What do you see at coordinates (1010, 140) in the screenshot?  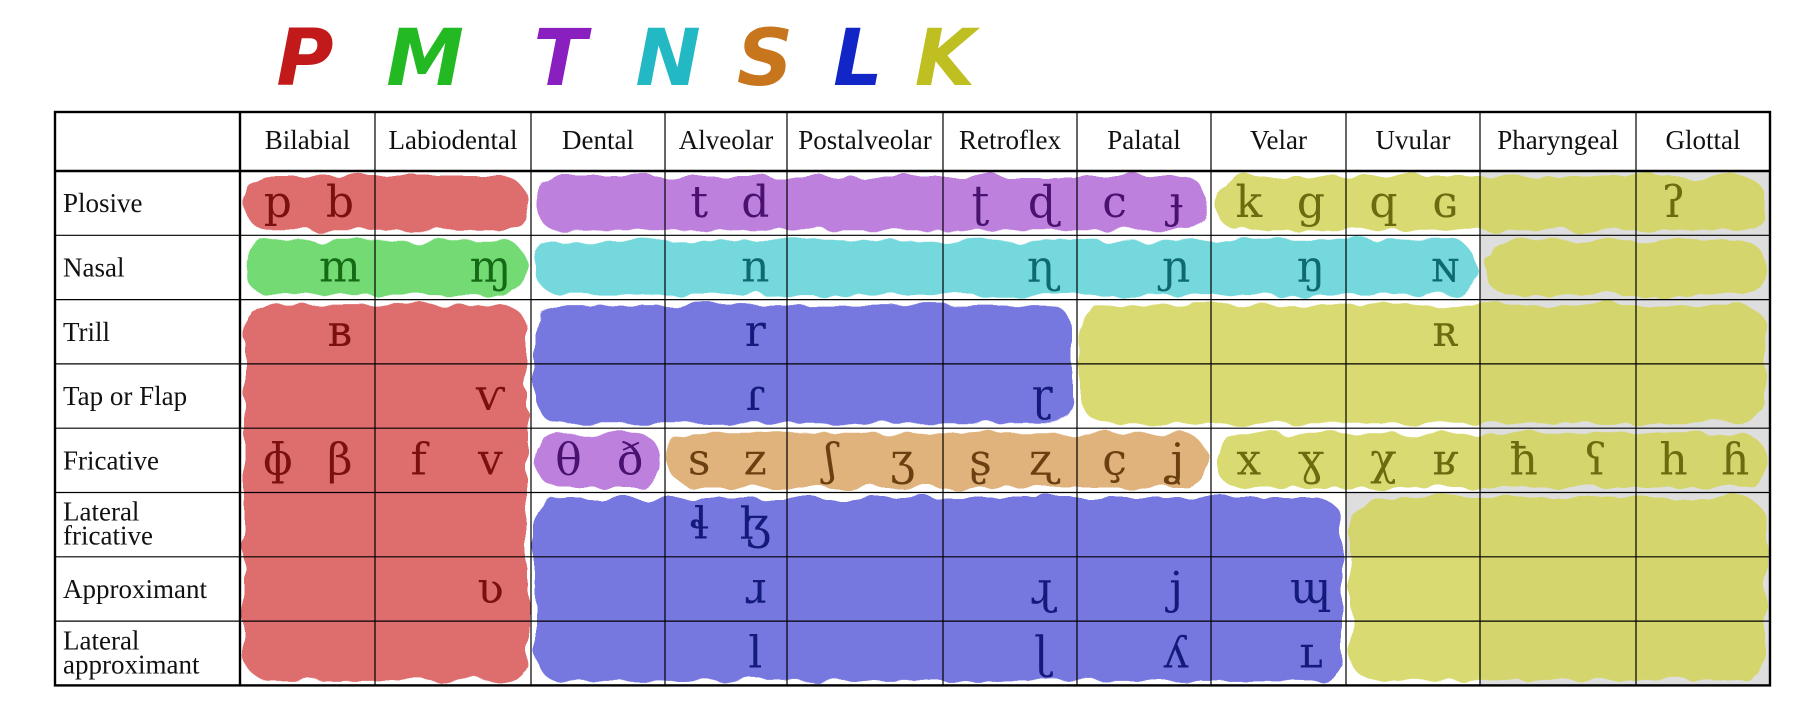 I see `column-header-retroflex: Retroflex` at bounding box center [1010, 140].